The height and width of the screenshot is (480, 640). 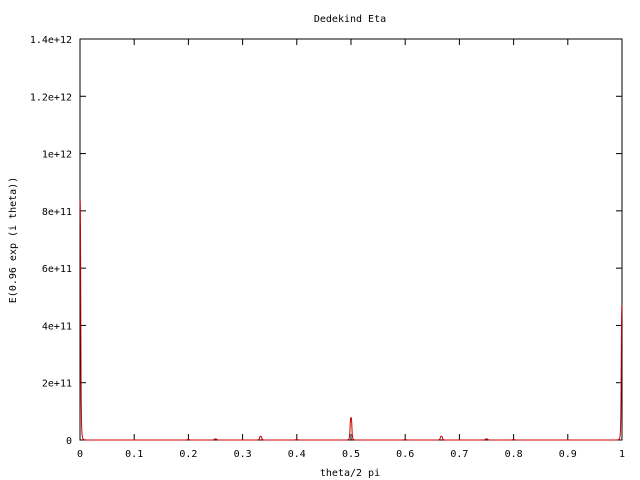 What do you see at coordinates (51, 97) in the screenshot?
I see `y-tick-label: 1.2e+12` at bounding box center [51, 97].